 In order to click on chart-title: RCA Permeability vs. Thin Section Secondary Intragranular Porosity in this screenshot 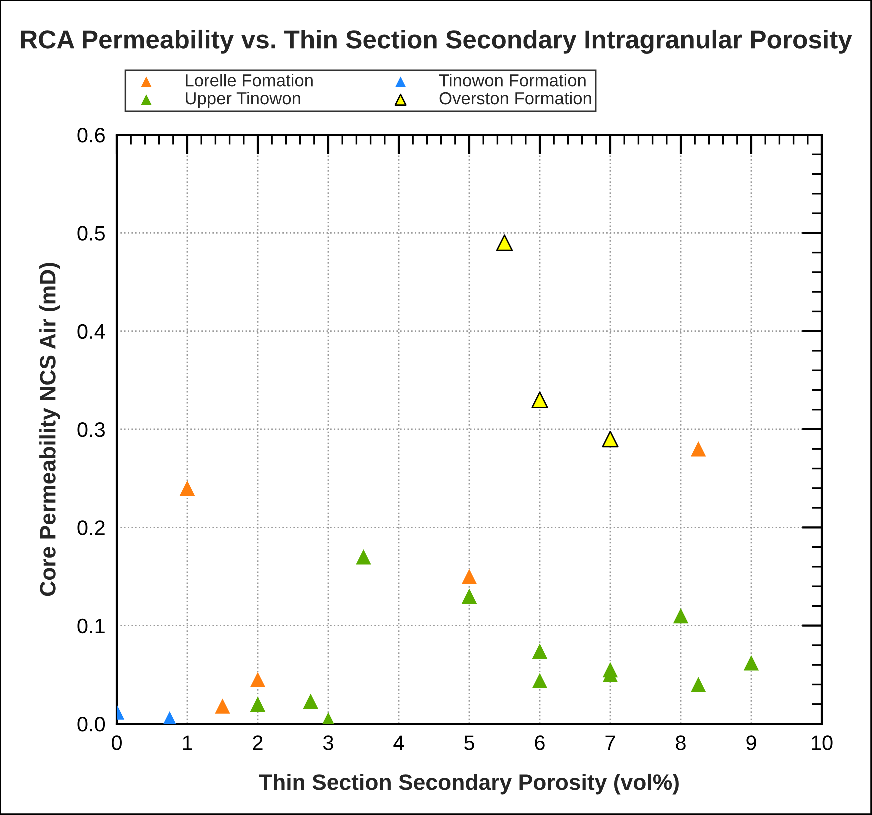, I will do `click(436, 42)`.